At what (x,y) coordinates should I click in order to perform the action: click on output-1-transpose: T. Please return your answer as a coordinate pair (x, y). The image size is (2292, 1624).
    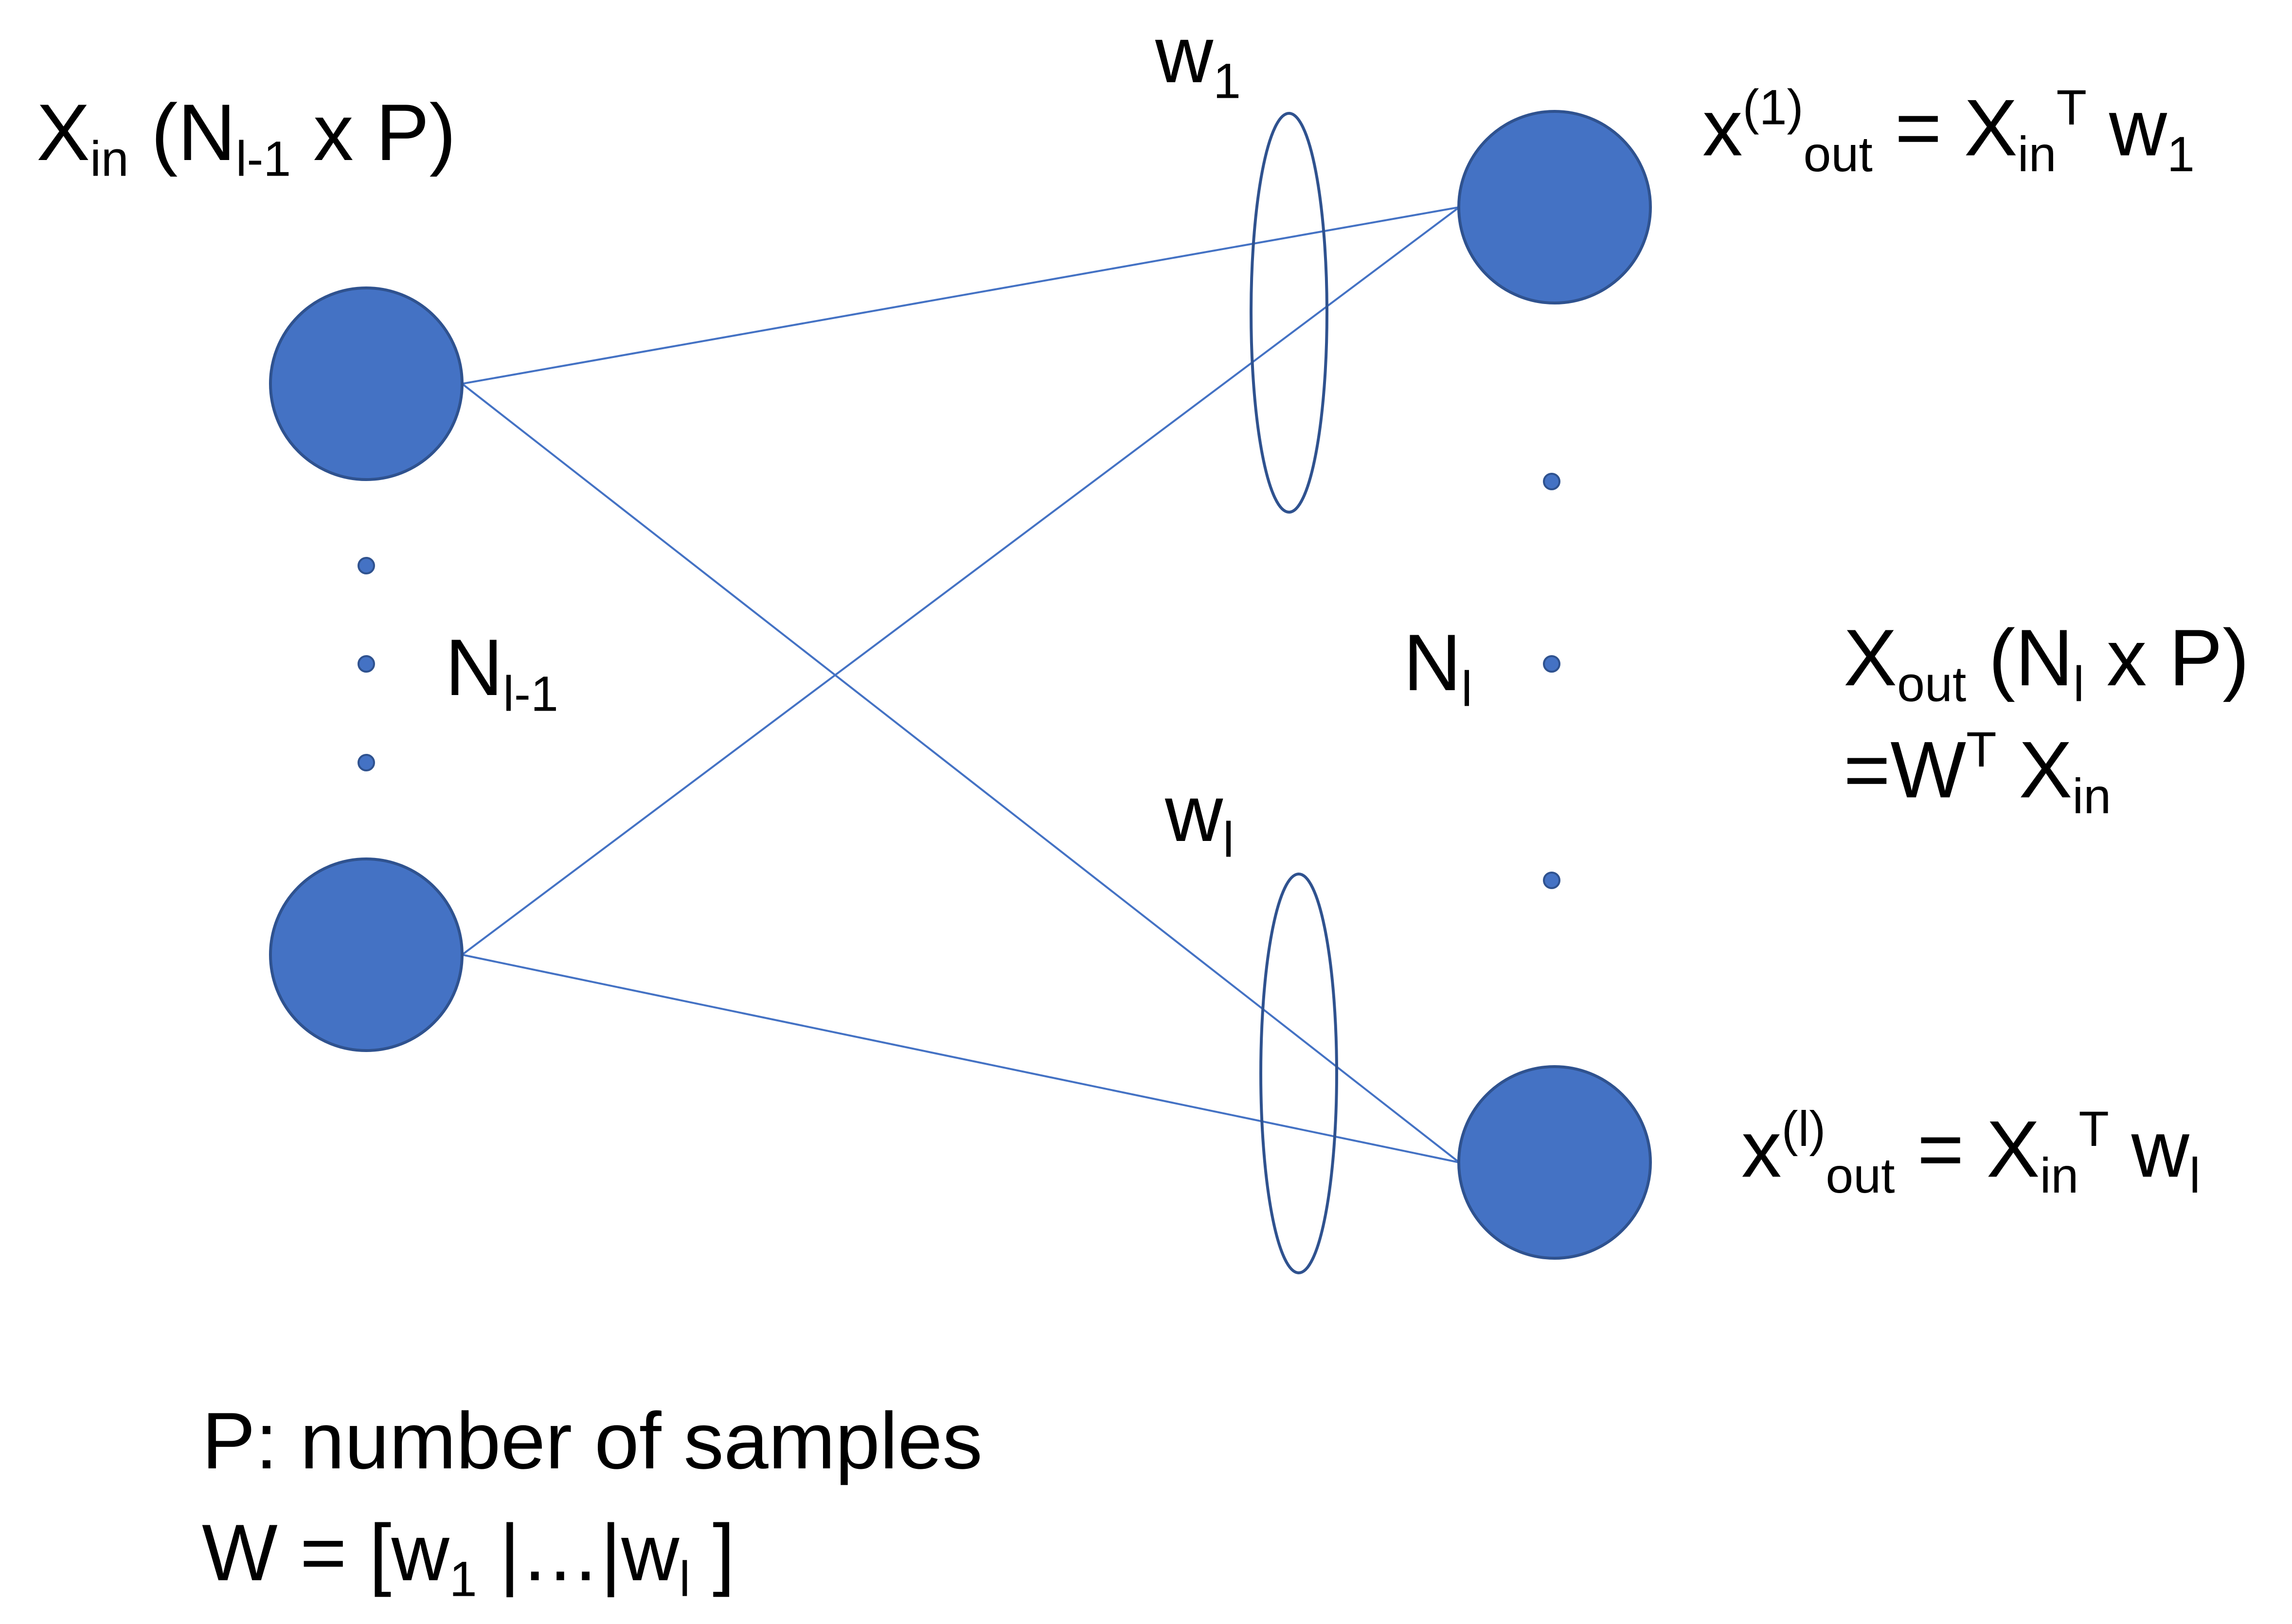
    Looking at the image, I should click on (2071, 107).